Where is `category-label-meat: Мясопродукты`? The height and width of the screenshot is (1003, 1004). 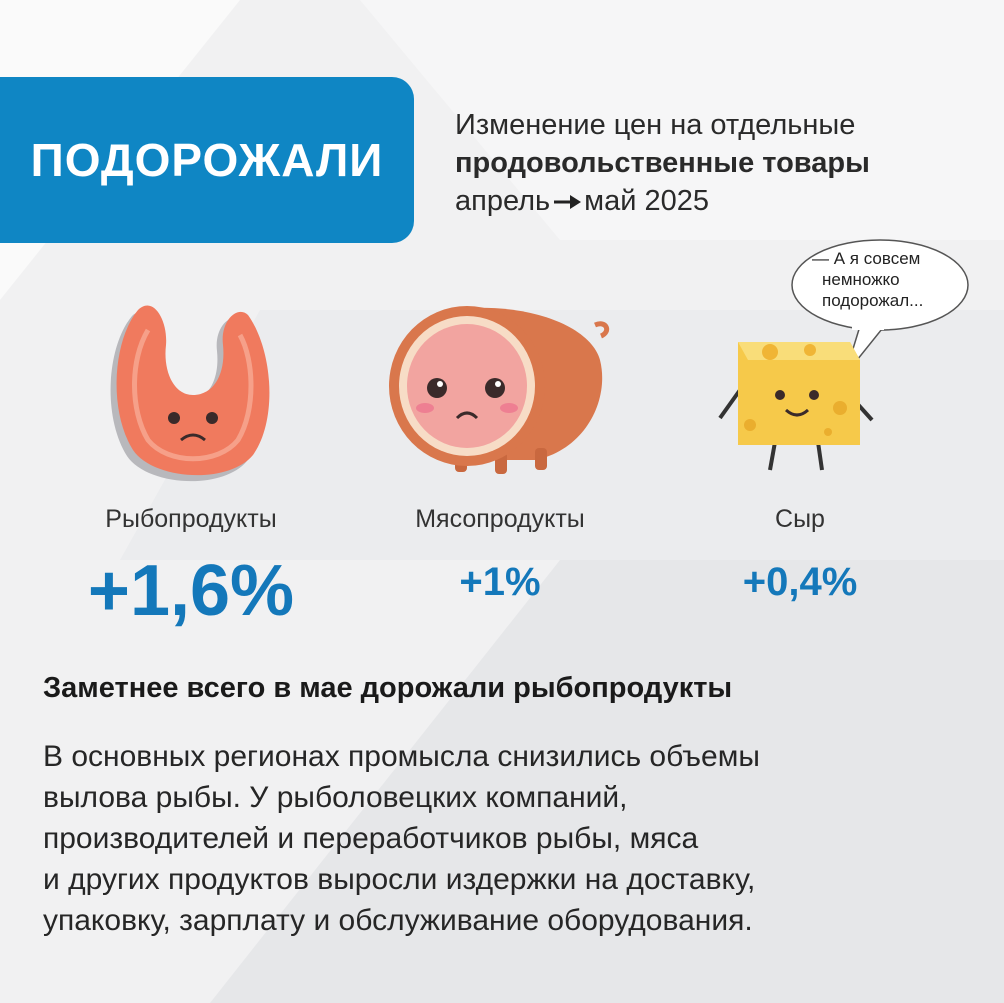
category-label-meat: Мясопродукты is located at coordinates (500, 519).